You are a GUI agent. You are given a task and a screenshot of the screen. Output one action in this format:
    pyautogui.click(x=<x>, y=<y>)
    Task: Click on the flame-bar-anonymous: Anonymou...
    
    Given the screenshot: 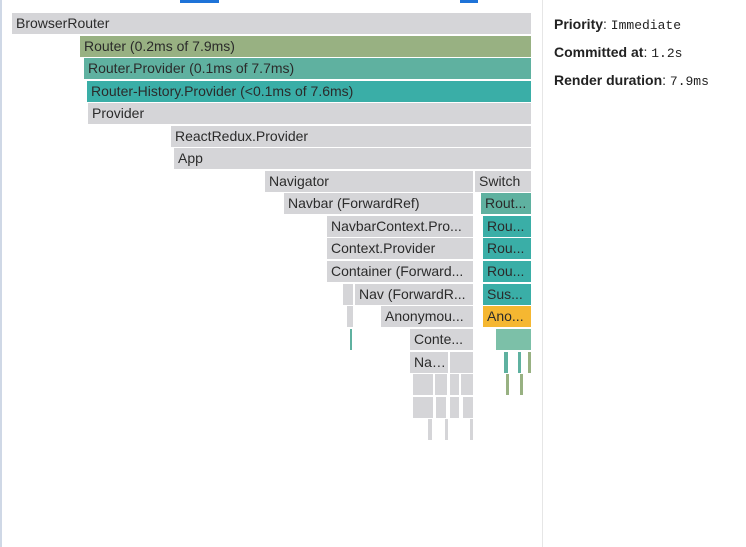 What is the action you would take?
    pyautogui.click(x=427, y=316)
    